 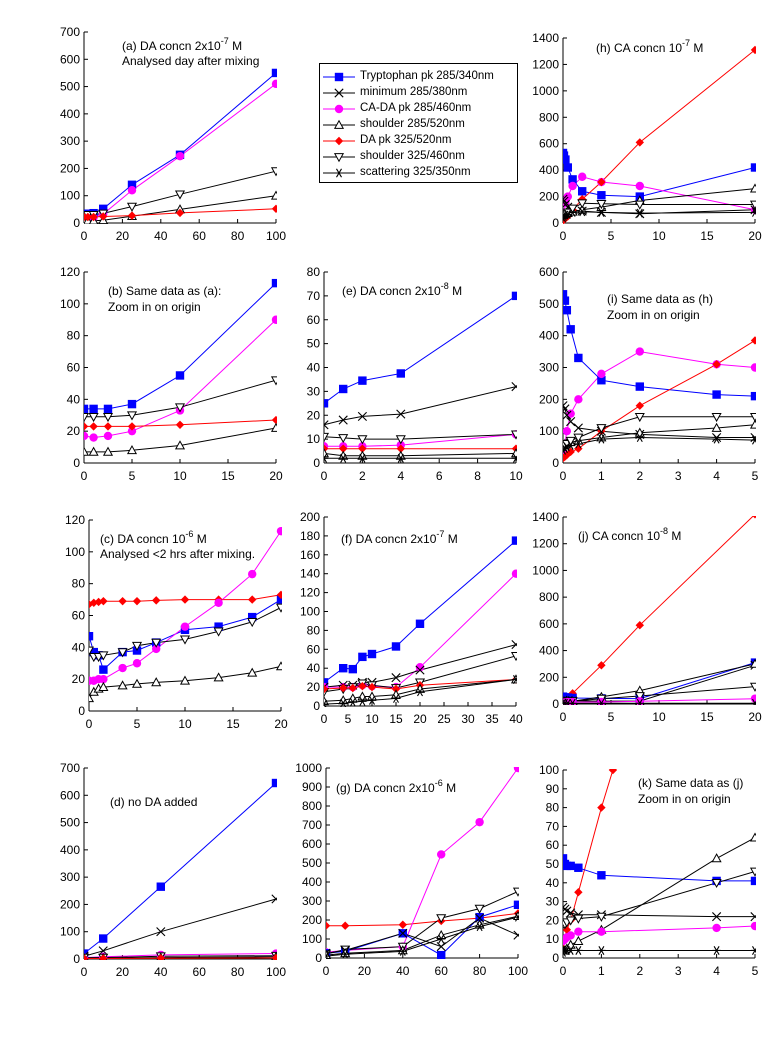 I want to click on y-tick-label: 80, so click(x=314, y=630).